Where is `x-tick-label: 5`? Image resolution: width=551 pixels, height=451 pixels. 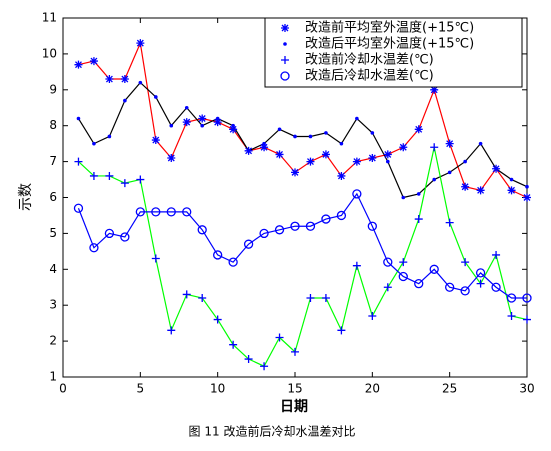 x-tick-label: 5 is located at coordinates (141, 389).